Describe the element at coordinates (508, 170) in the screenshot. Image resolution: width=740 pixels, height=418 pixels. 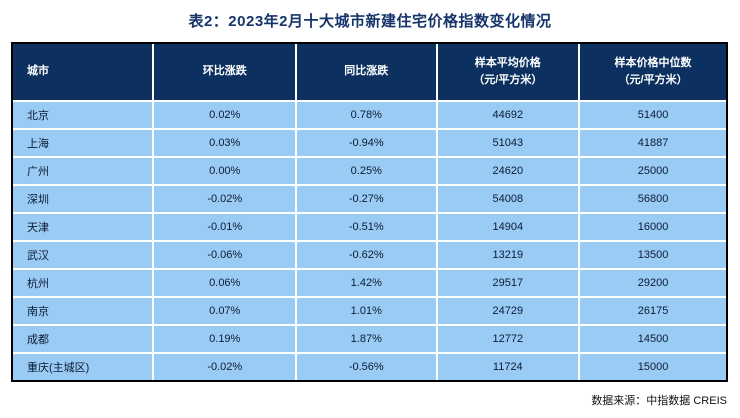
I see `cell-avg-price: 24620` at that location.